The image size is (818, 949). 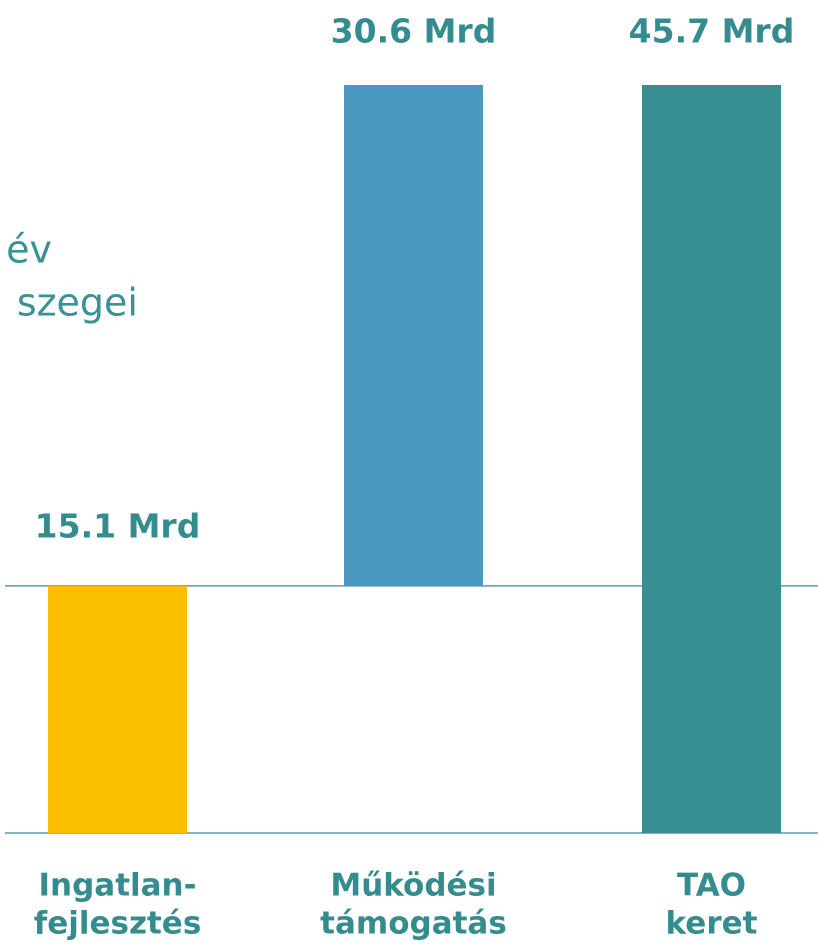 What do you see at coordinates (118, 525) in the screenshot?
I see `value-label: 15.1 Mrd` at bounding box center [118, 525].